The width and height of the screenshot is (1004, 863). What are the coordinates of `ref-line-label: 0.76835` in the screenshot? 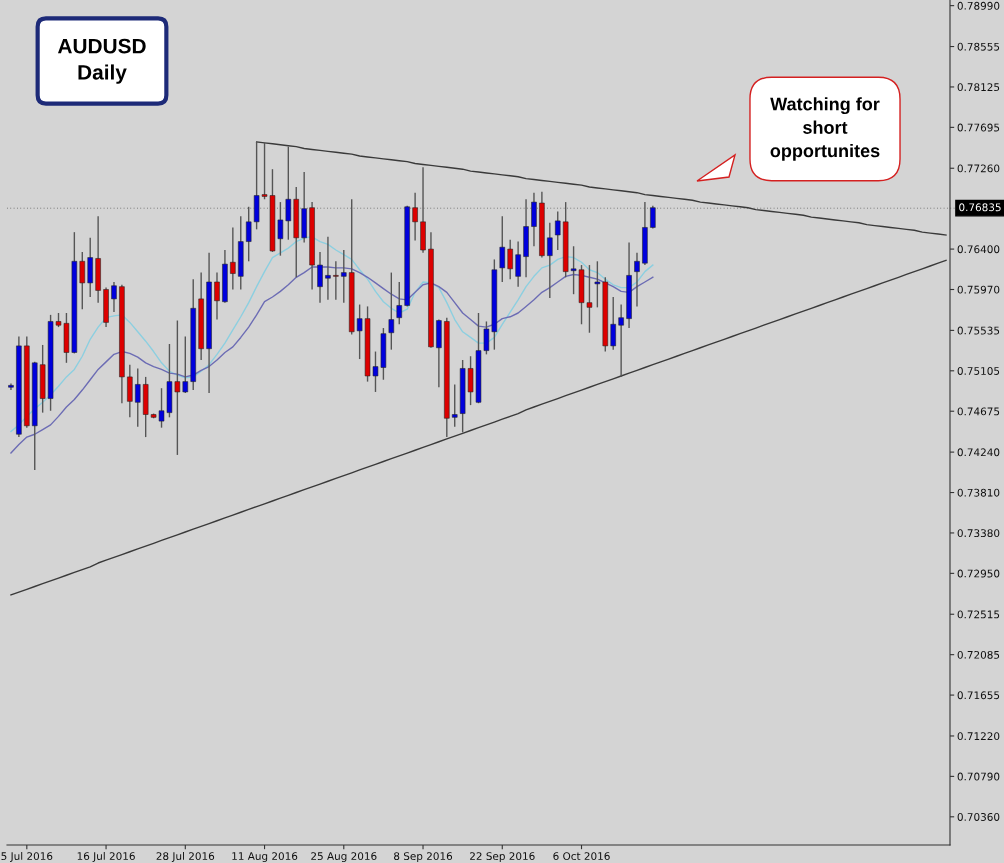 It's located at (980, 207).